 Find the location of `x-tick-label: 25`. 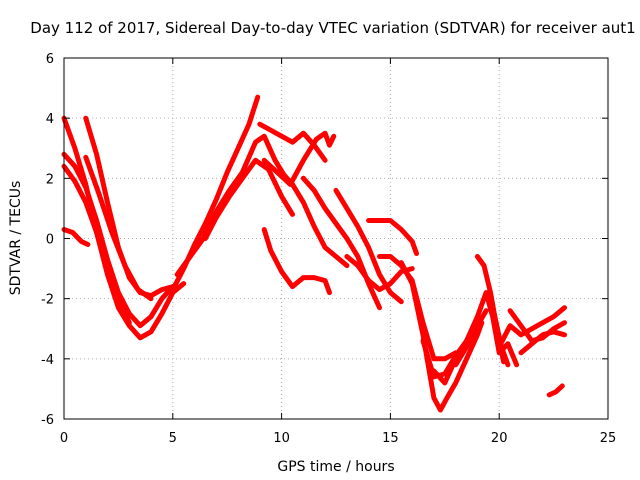

x-tick-label: 25 is located at coordinates (608, 438).